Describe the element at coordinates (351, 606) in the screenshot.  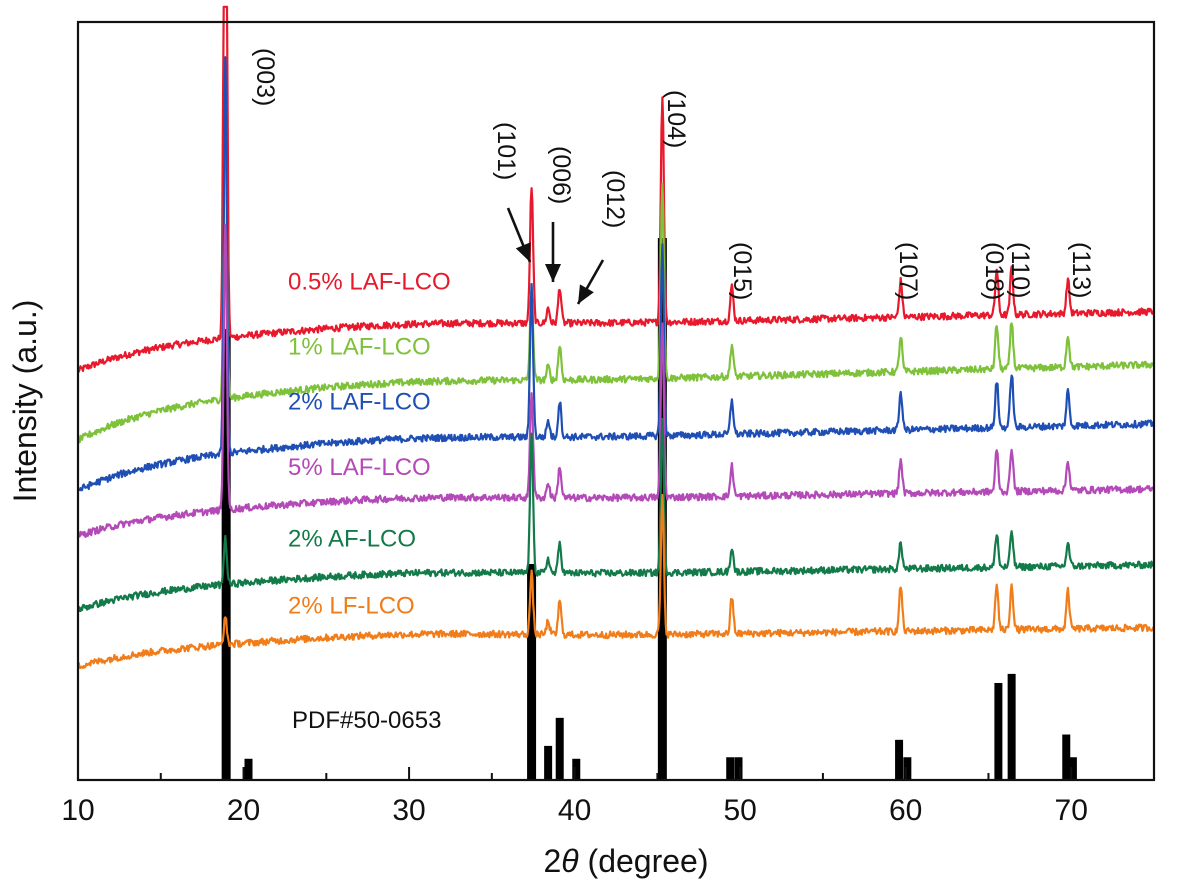
I see `series-label: 2% LF-LCO` at that location.